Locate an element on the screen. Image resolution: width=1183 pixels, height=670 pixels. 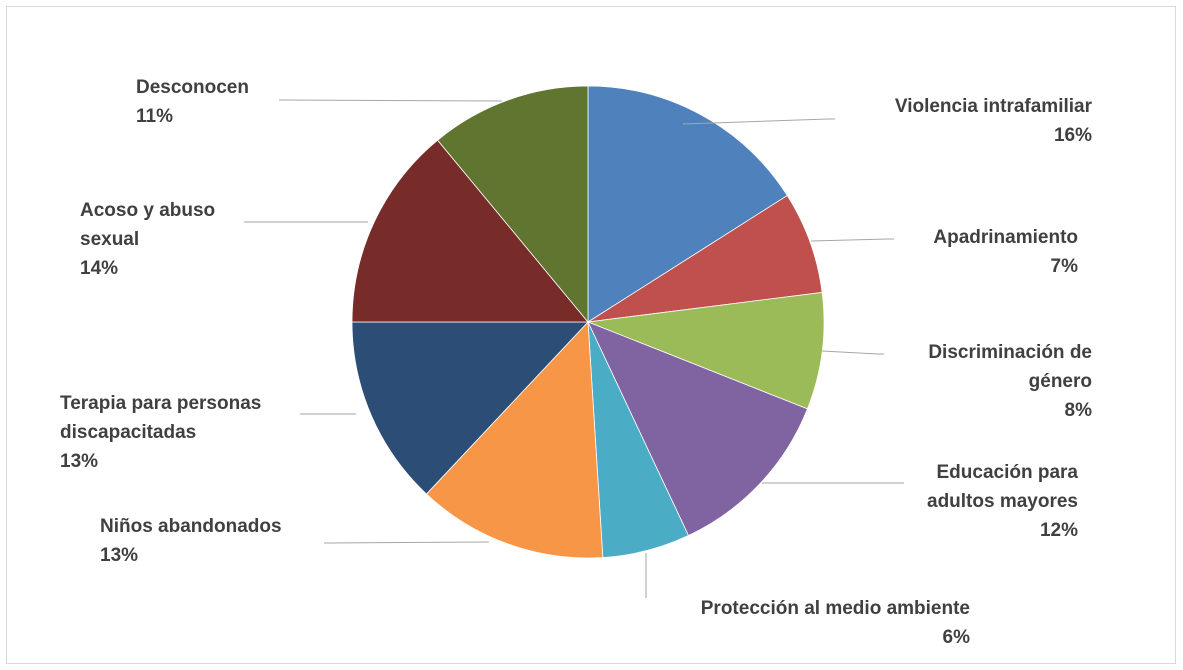
pie-slice-ninos-abandonados is located at coordinates (514, 440).